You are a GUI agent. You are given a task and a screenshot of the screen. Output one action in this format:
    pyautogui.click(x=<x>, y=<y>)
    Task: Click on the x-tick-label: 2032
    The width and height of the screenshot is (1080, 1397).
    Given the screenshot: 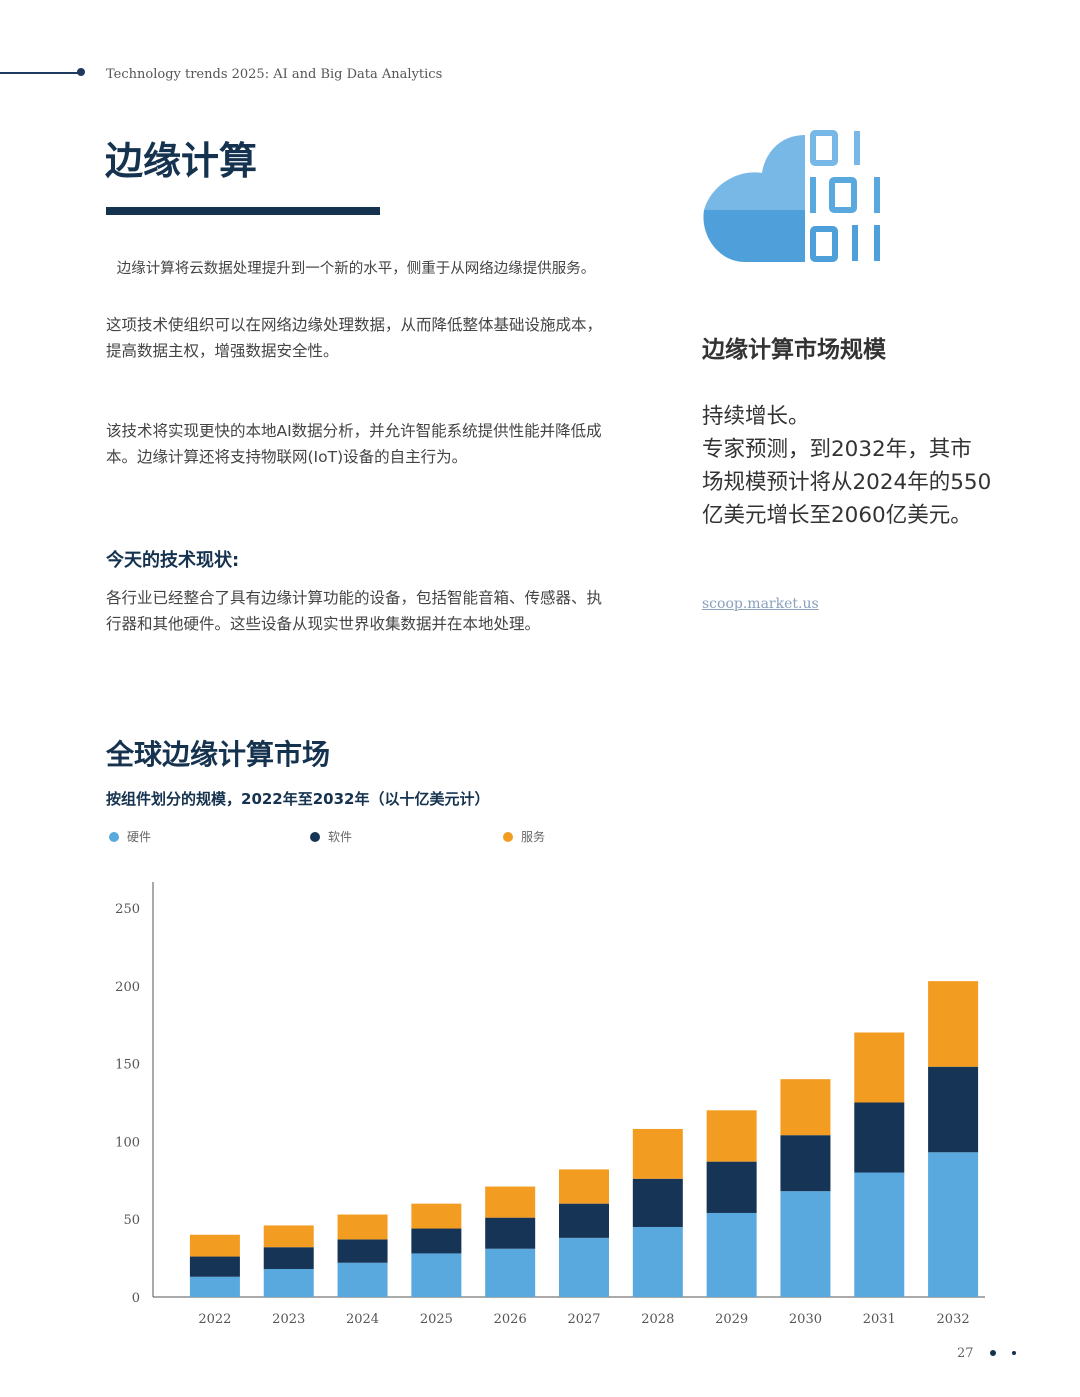 What is the action you would take?
    pyautogui.click(x=953, y=1319)
    